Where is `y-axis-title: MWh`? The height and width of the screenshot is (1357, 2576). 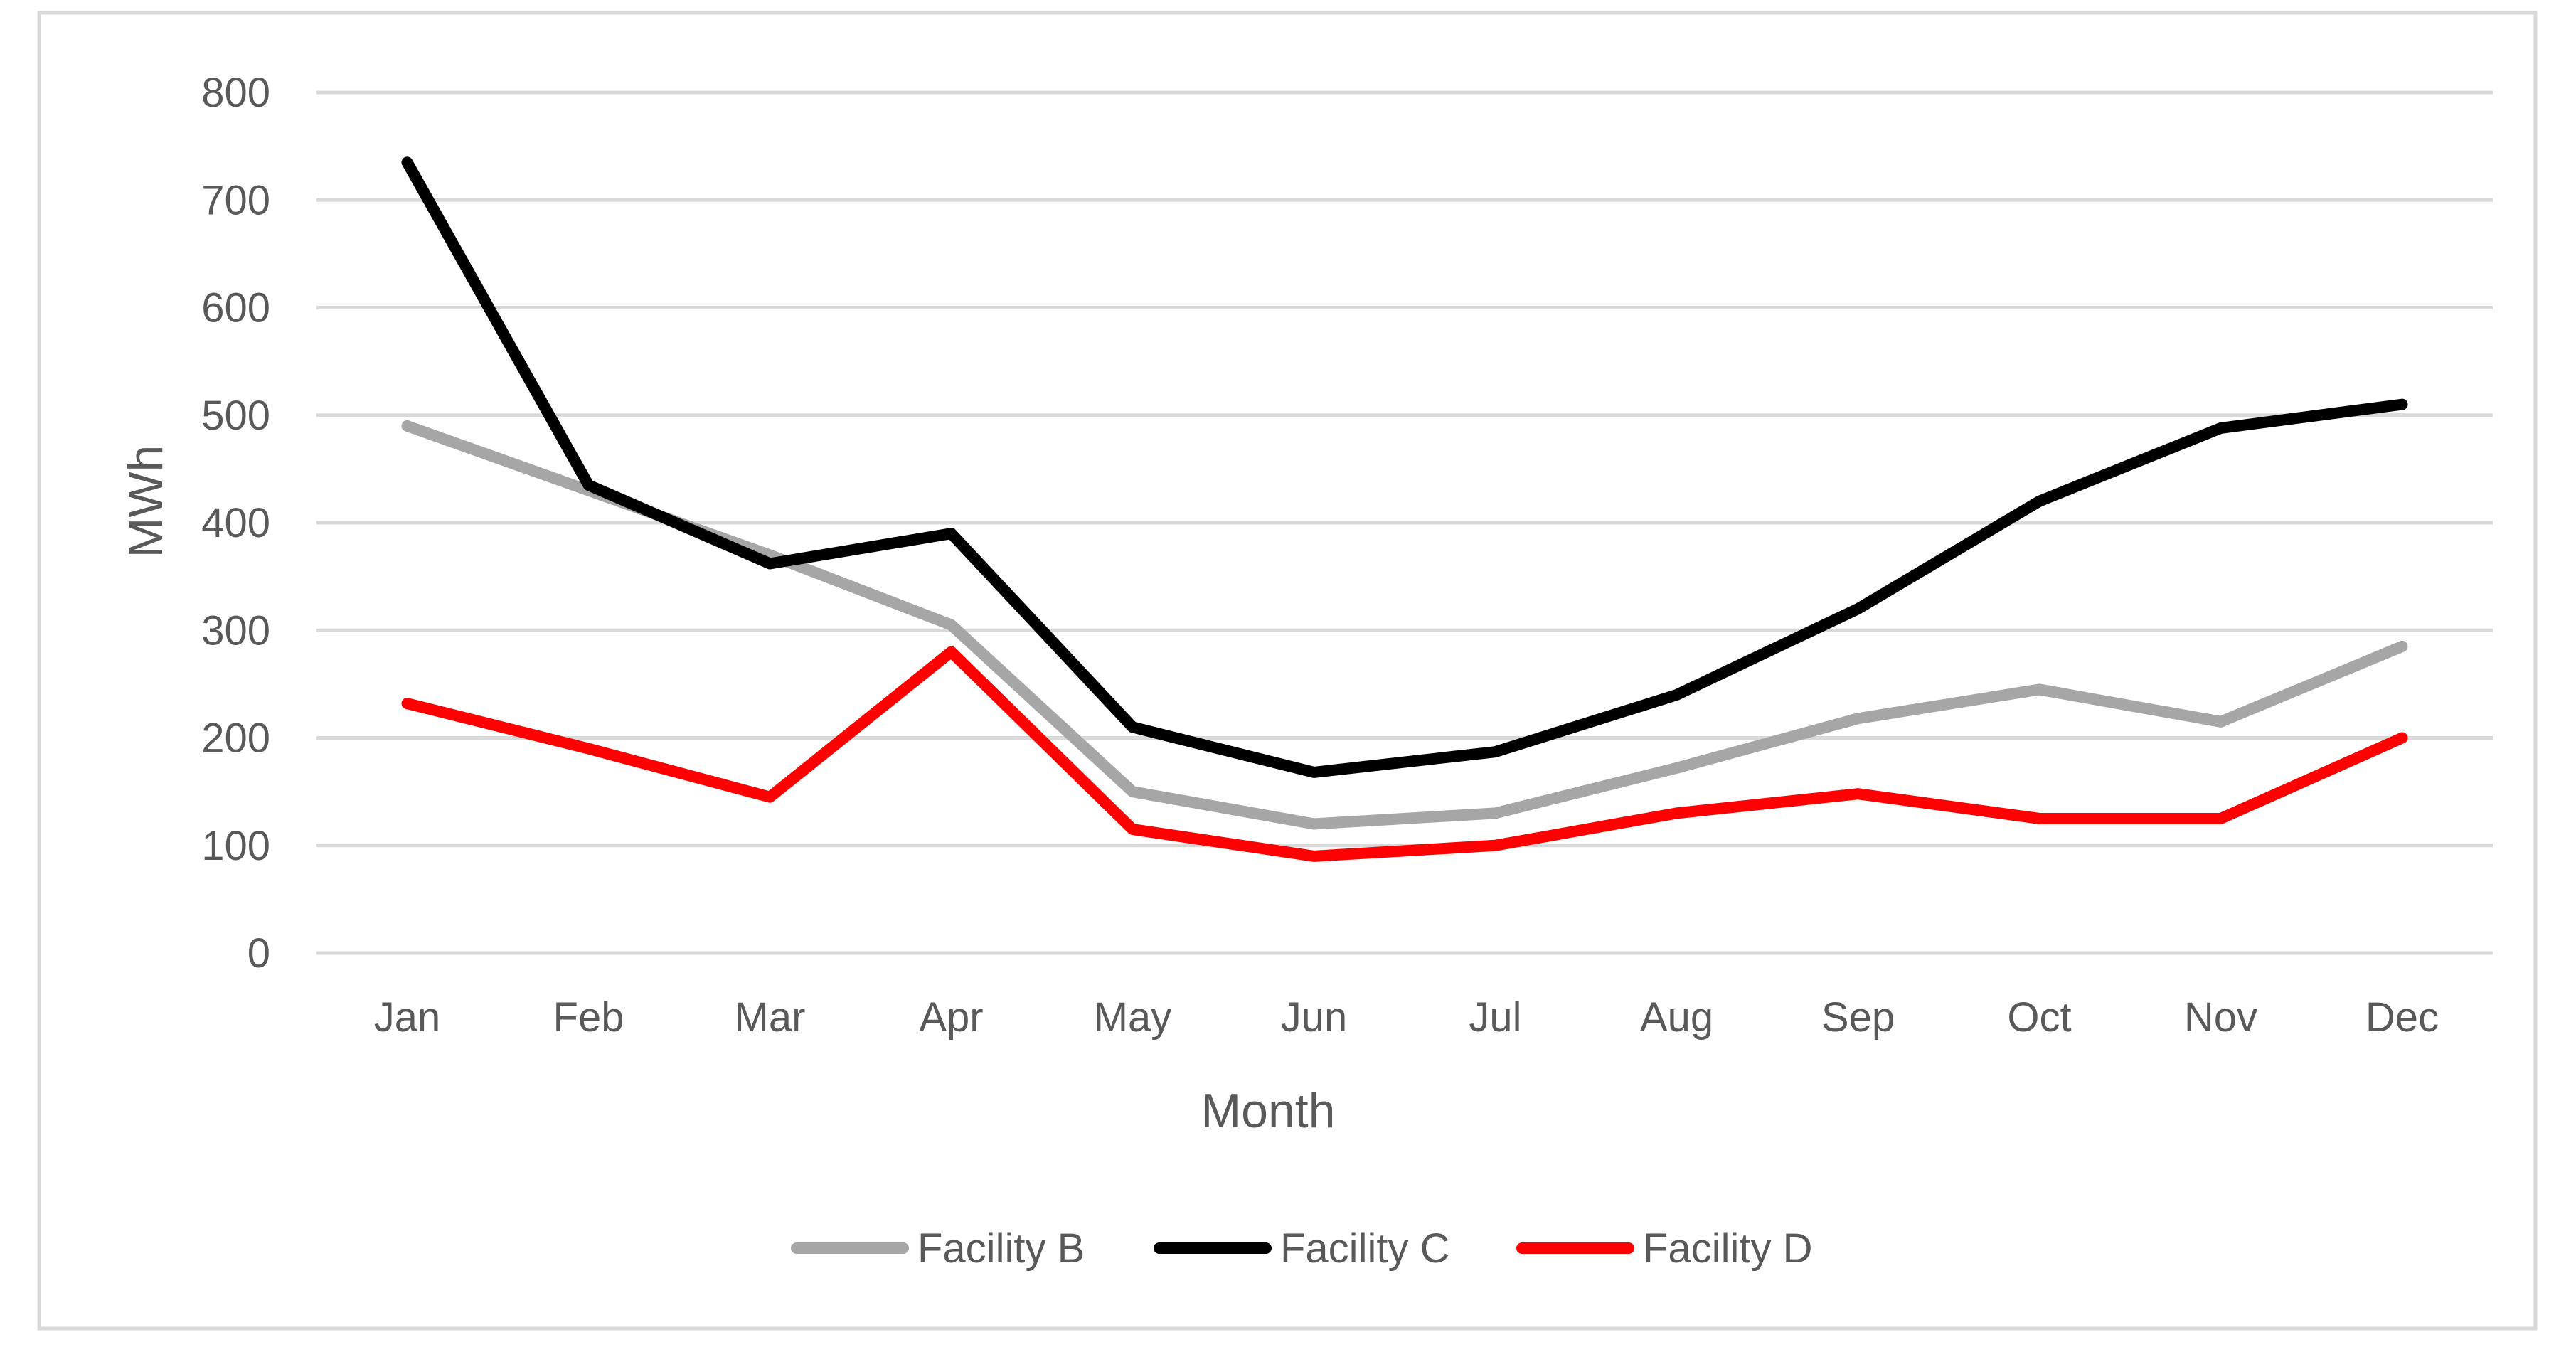 y-axis-title: MWh is located at coordinates (146, 501).